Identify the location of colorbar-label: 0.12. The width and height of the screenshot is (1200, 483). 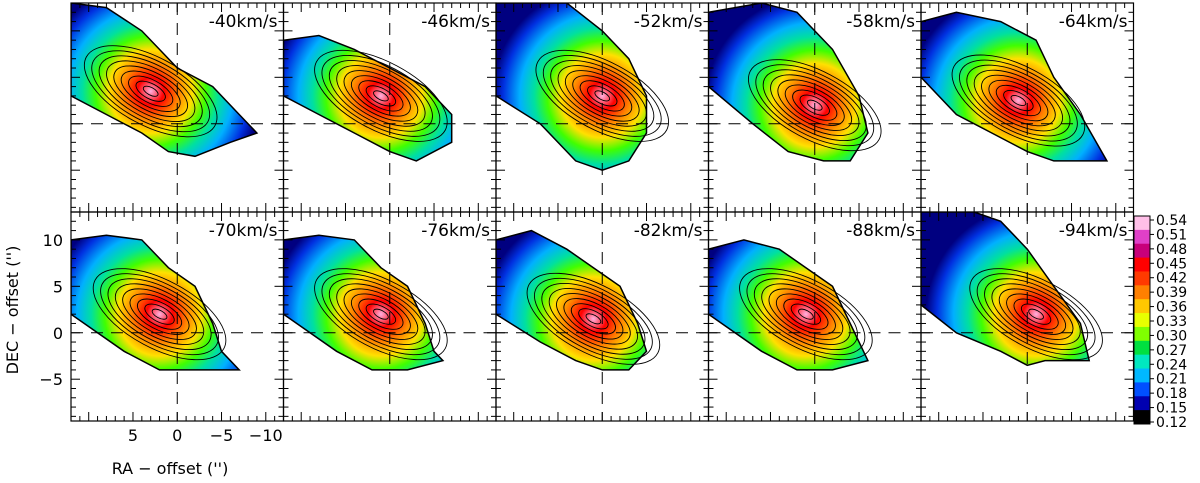
(1171, 423).